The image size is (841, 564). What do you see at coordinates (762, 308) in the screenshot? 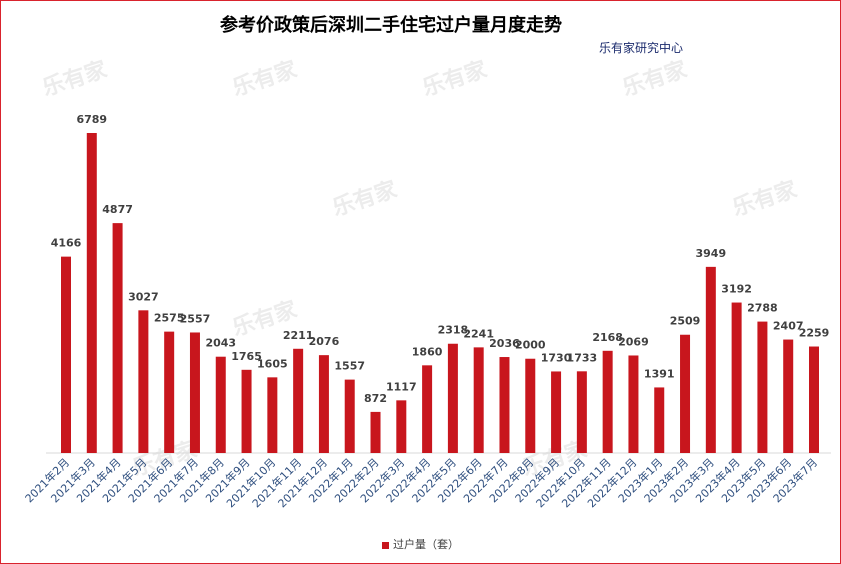
I see `data-label: 2788` at bounding box center [762, 308].